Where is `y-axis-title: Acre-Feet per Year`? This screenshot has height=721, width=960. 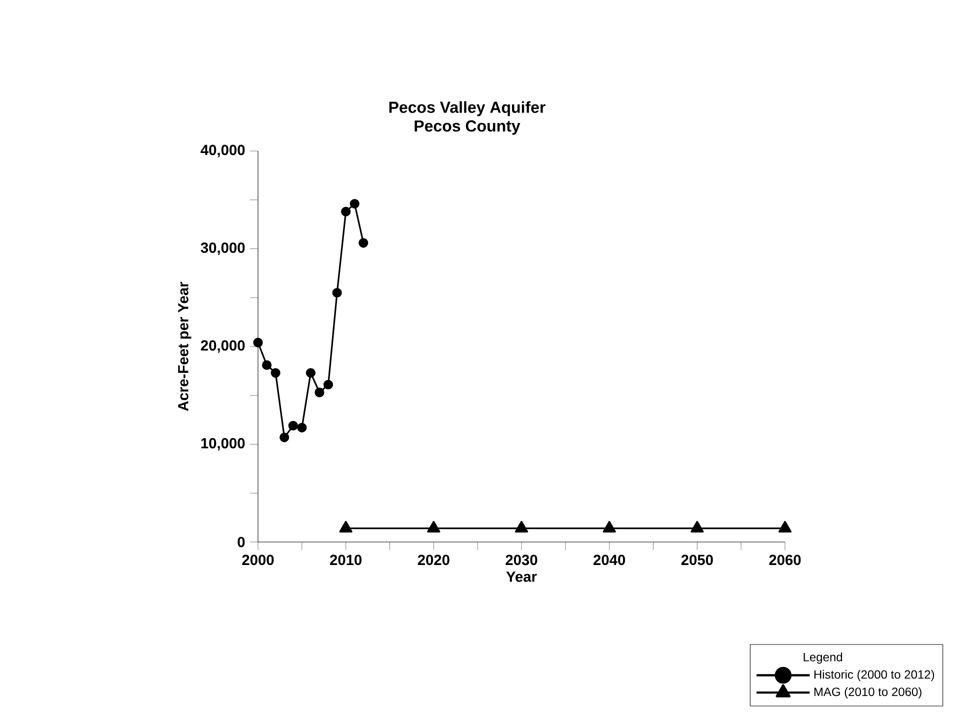 y-axis-title: Acre-Feet per Year is located at coordinates (185, 346).